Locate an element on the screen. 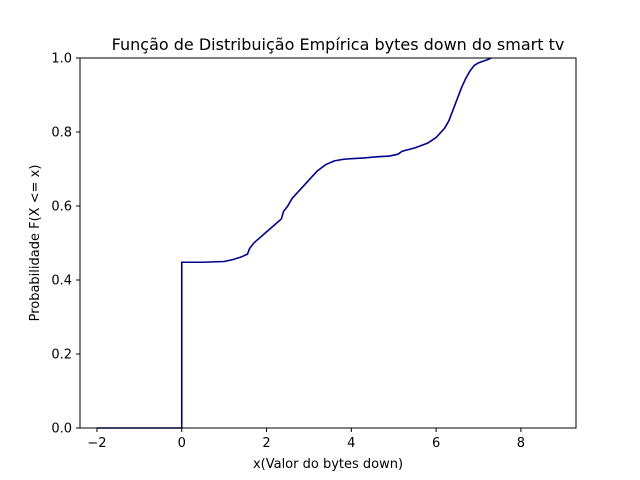 The image size is (640, 480). y-axis: 0.0 0.2 0.4 0.6 0.8 1.0 is located at coordinates (65, 244).